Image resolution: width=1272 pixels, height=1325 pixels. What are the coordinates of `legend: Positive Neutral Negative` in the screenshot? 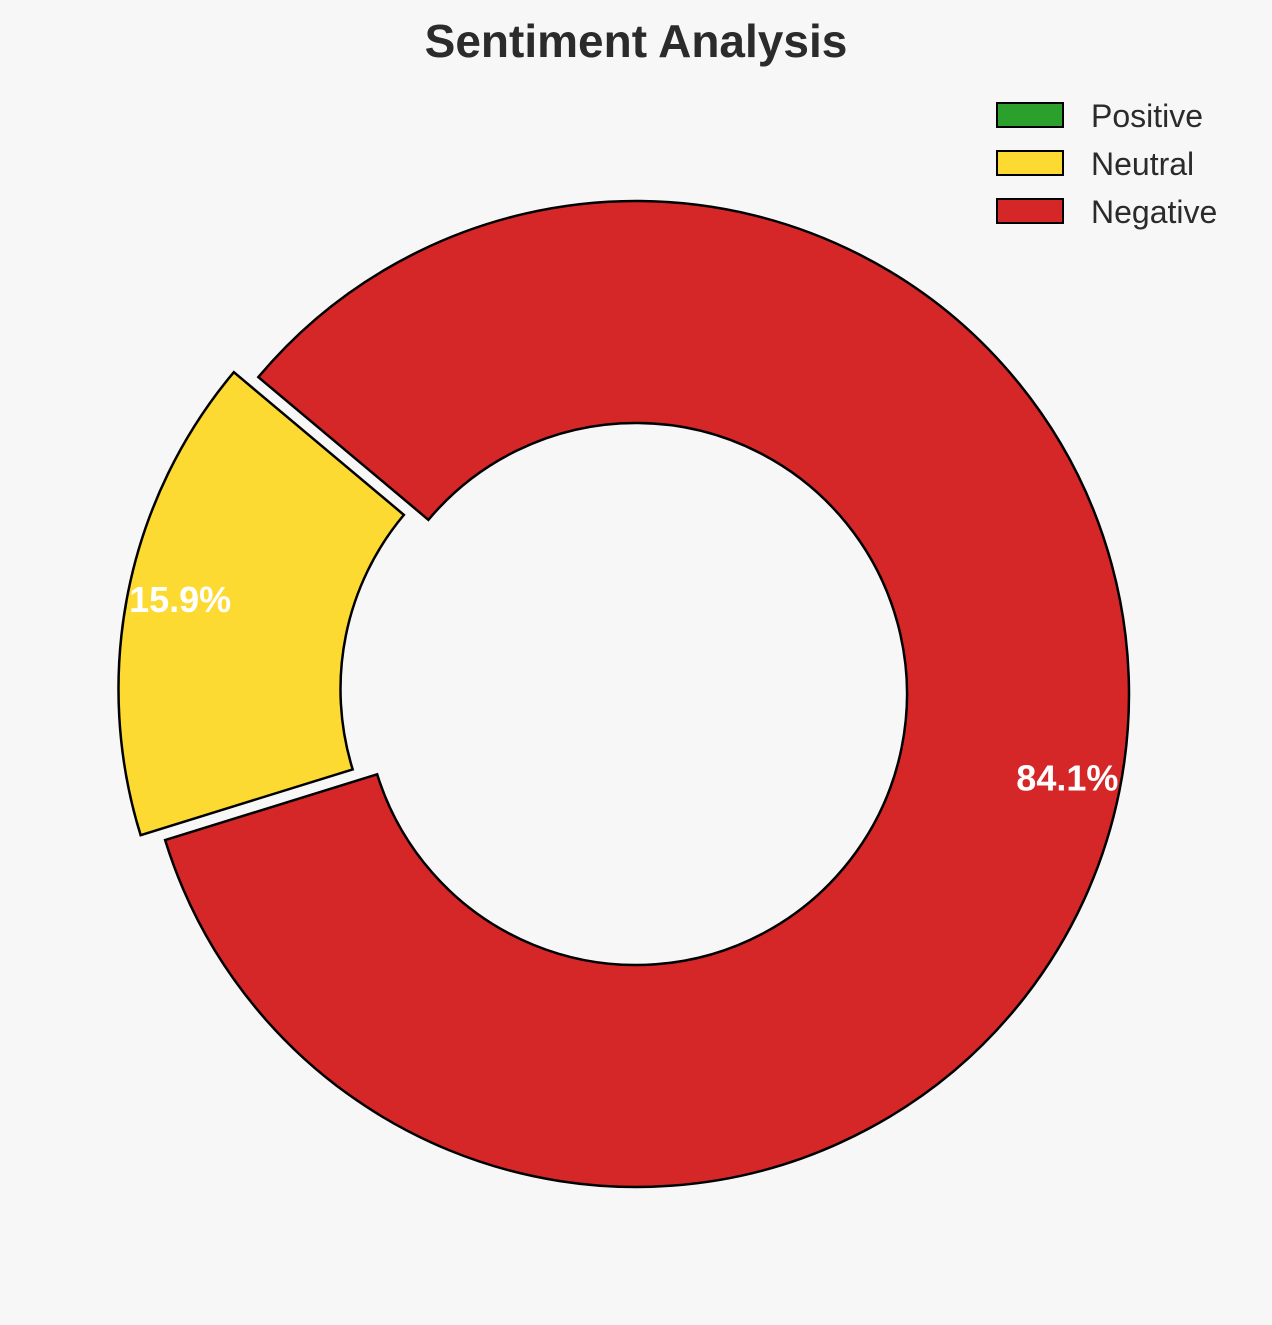 It's located at (1106, 164).